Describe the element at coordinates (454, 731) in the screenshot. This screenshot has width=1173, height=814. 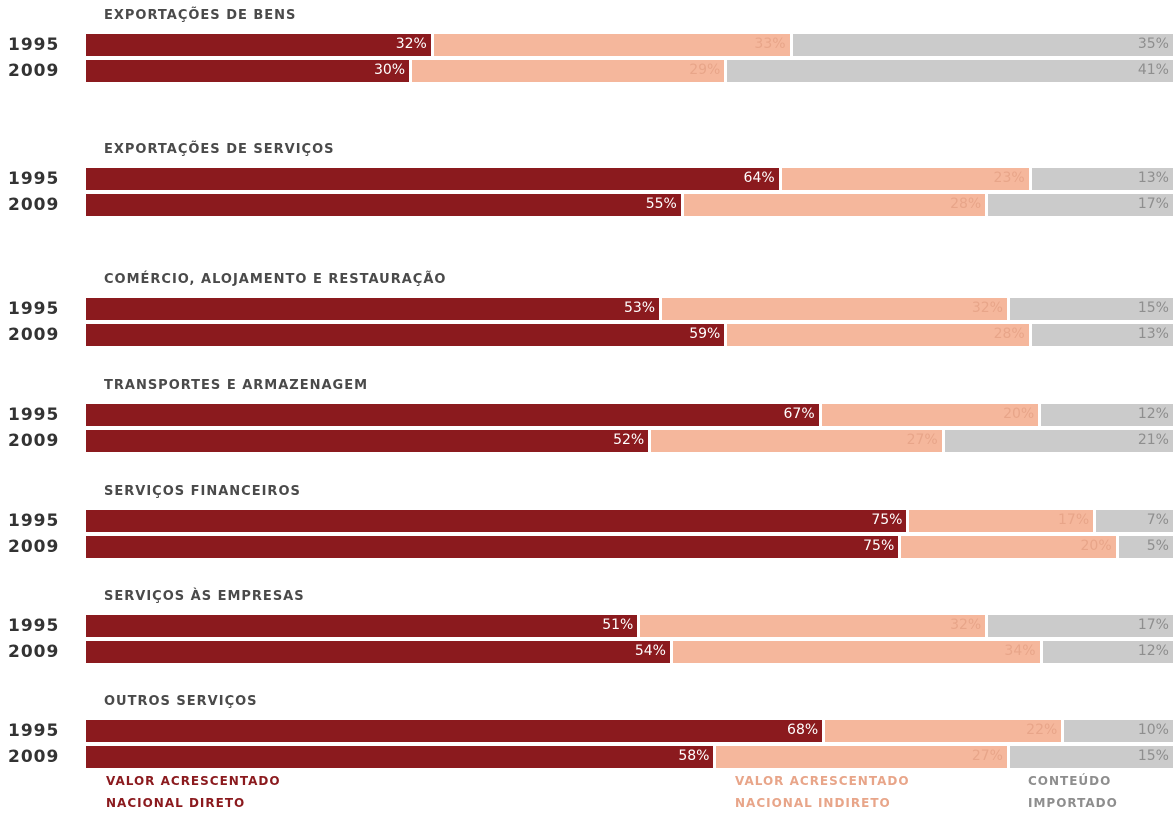
I see `bar-segment: 68%` at that location.